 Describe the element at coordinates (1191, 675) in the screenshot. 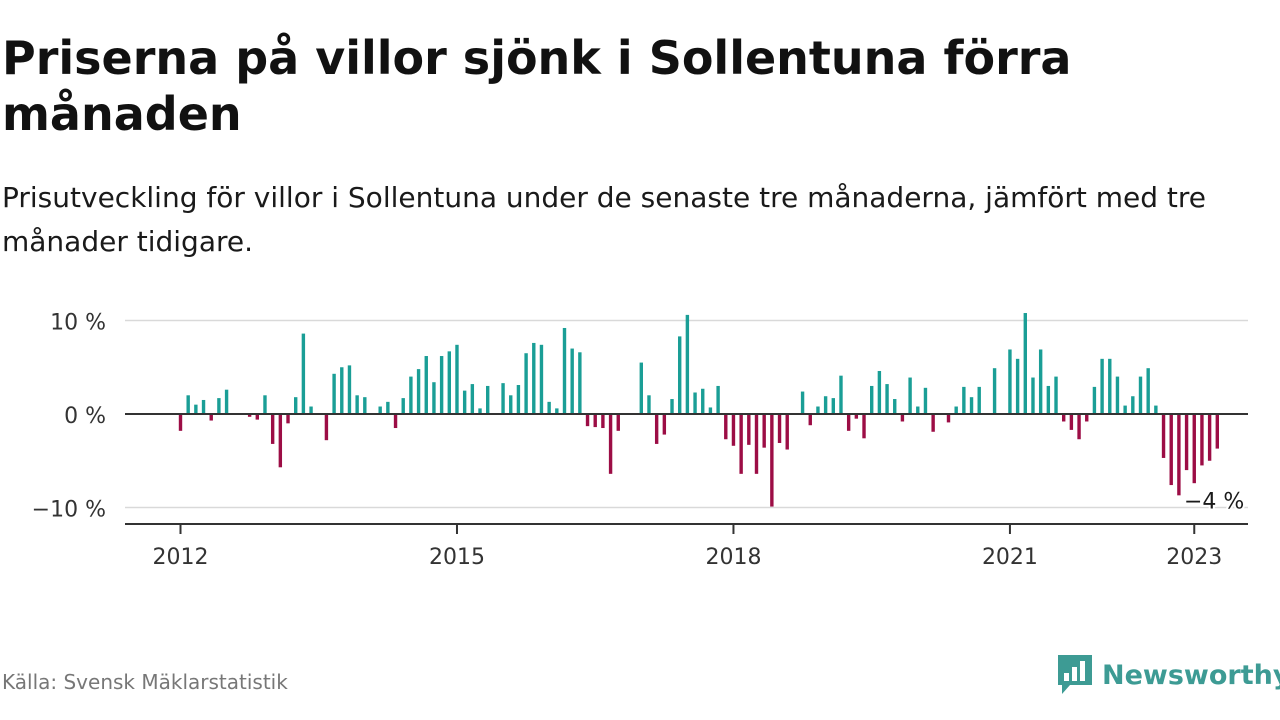

I see `brand-name: Newsworthy` at that location.